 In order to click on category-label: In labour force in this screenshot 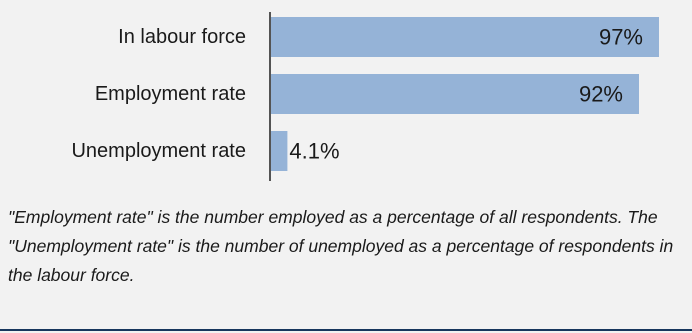, I will do `click(182, 37)`.